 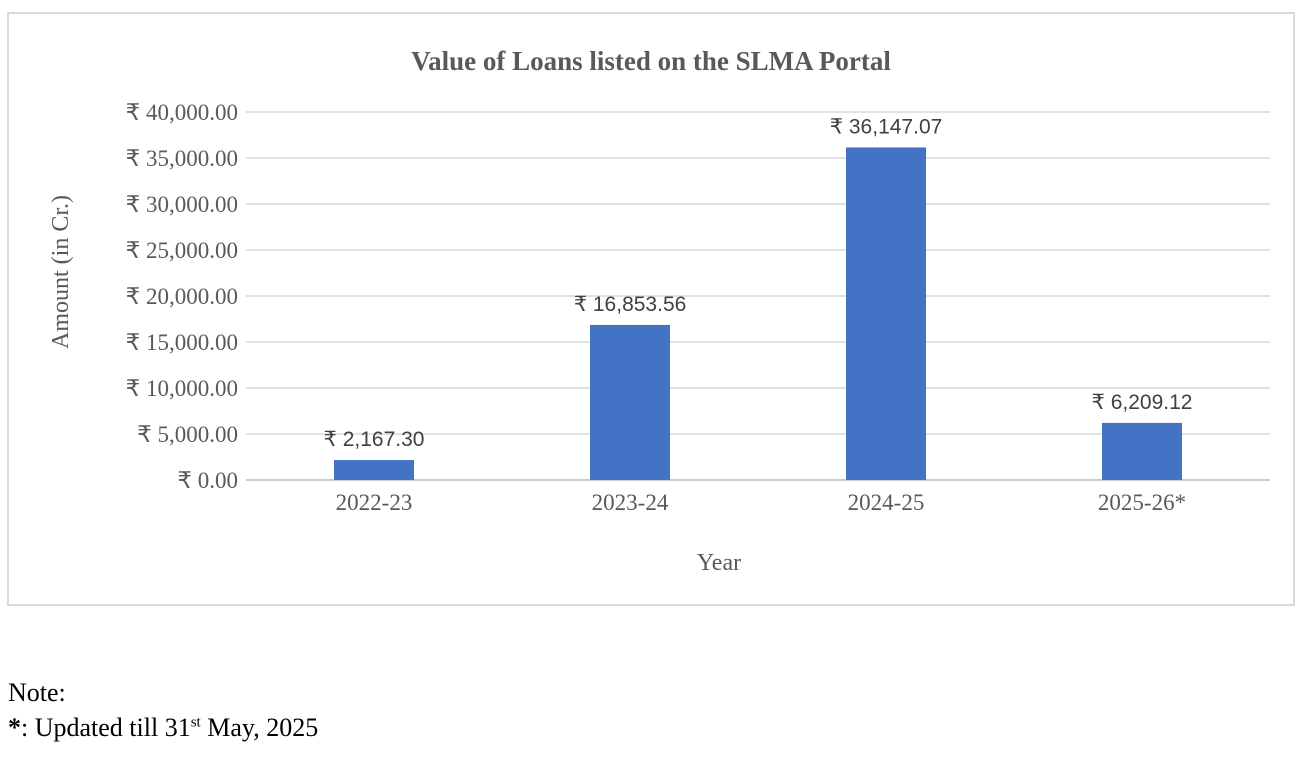 What do you see at coordinates (187, 434) in the screenshot?
I see `y-tick-label: ₹ 5,000.00` at bounding box center [187, 434].